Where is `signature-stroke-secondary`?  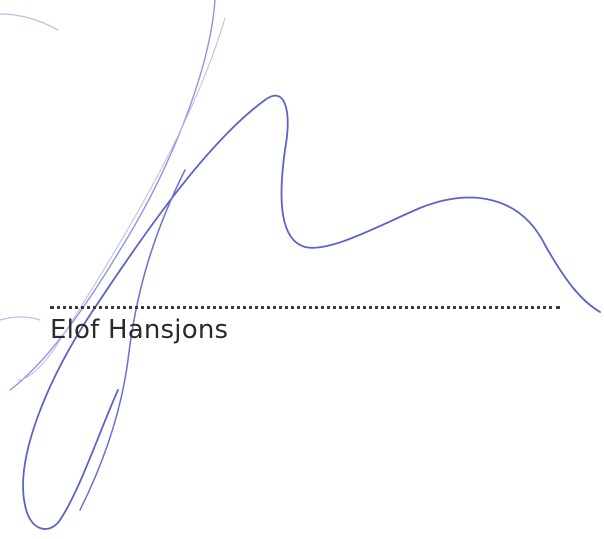 signature-stroke-secondary is located at coordinates (132, 340).